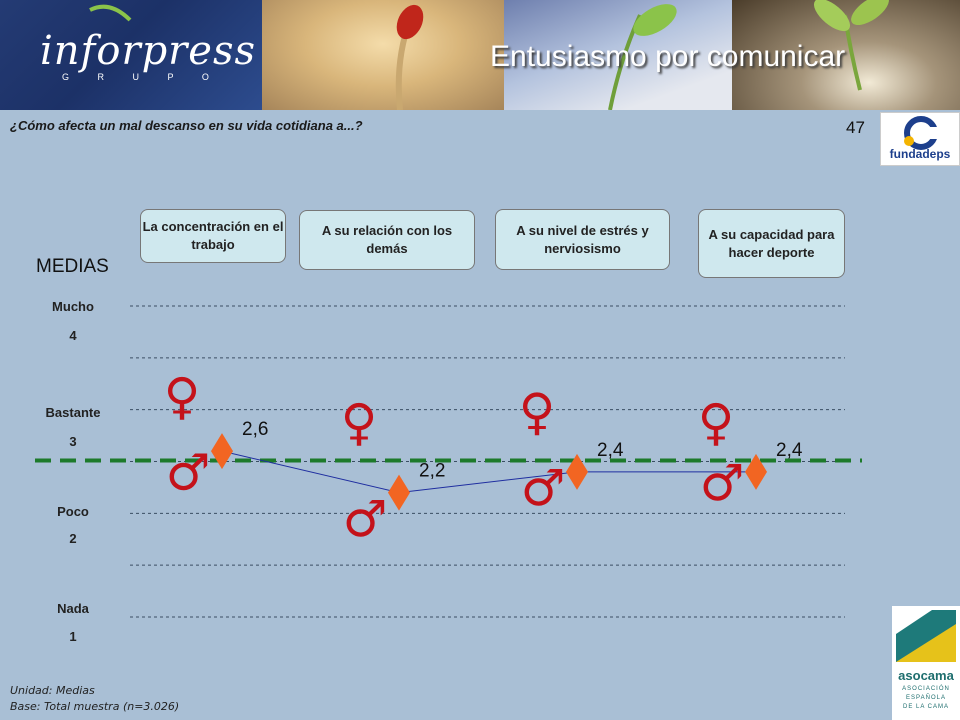 Image resolution: width=960 pixels, height=720 pixels. I want to click on data-label: 2,6, so click(255, 429).